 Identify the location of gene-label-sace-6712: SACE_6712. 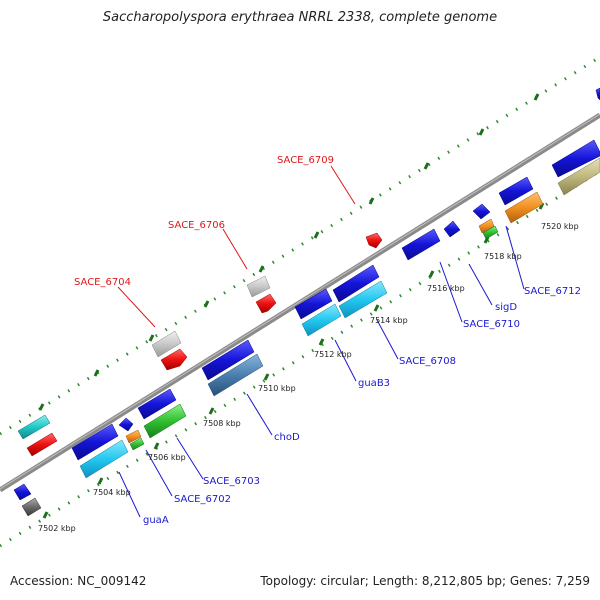
(552, 291).